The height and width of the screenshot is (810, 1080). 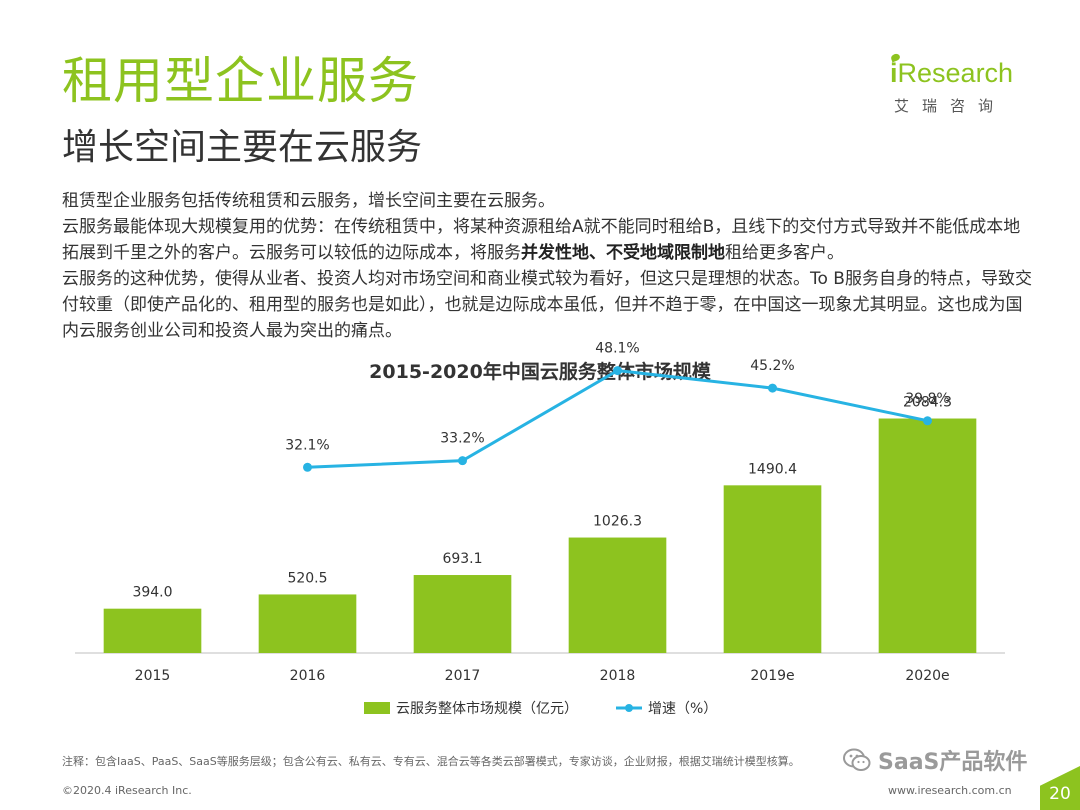 I want to click on growth-label-2020e: 39.8%, so click(x=927, y=399).